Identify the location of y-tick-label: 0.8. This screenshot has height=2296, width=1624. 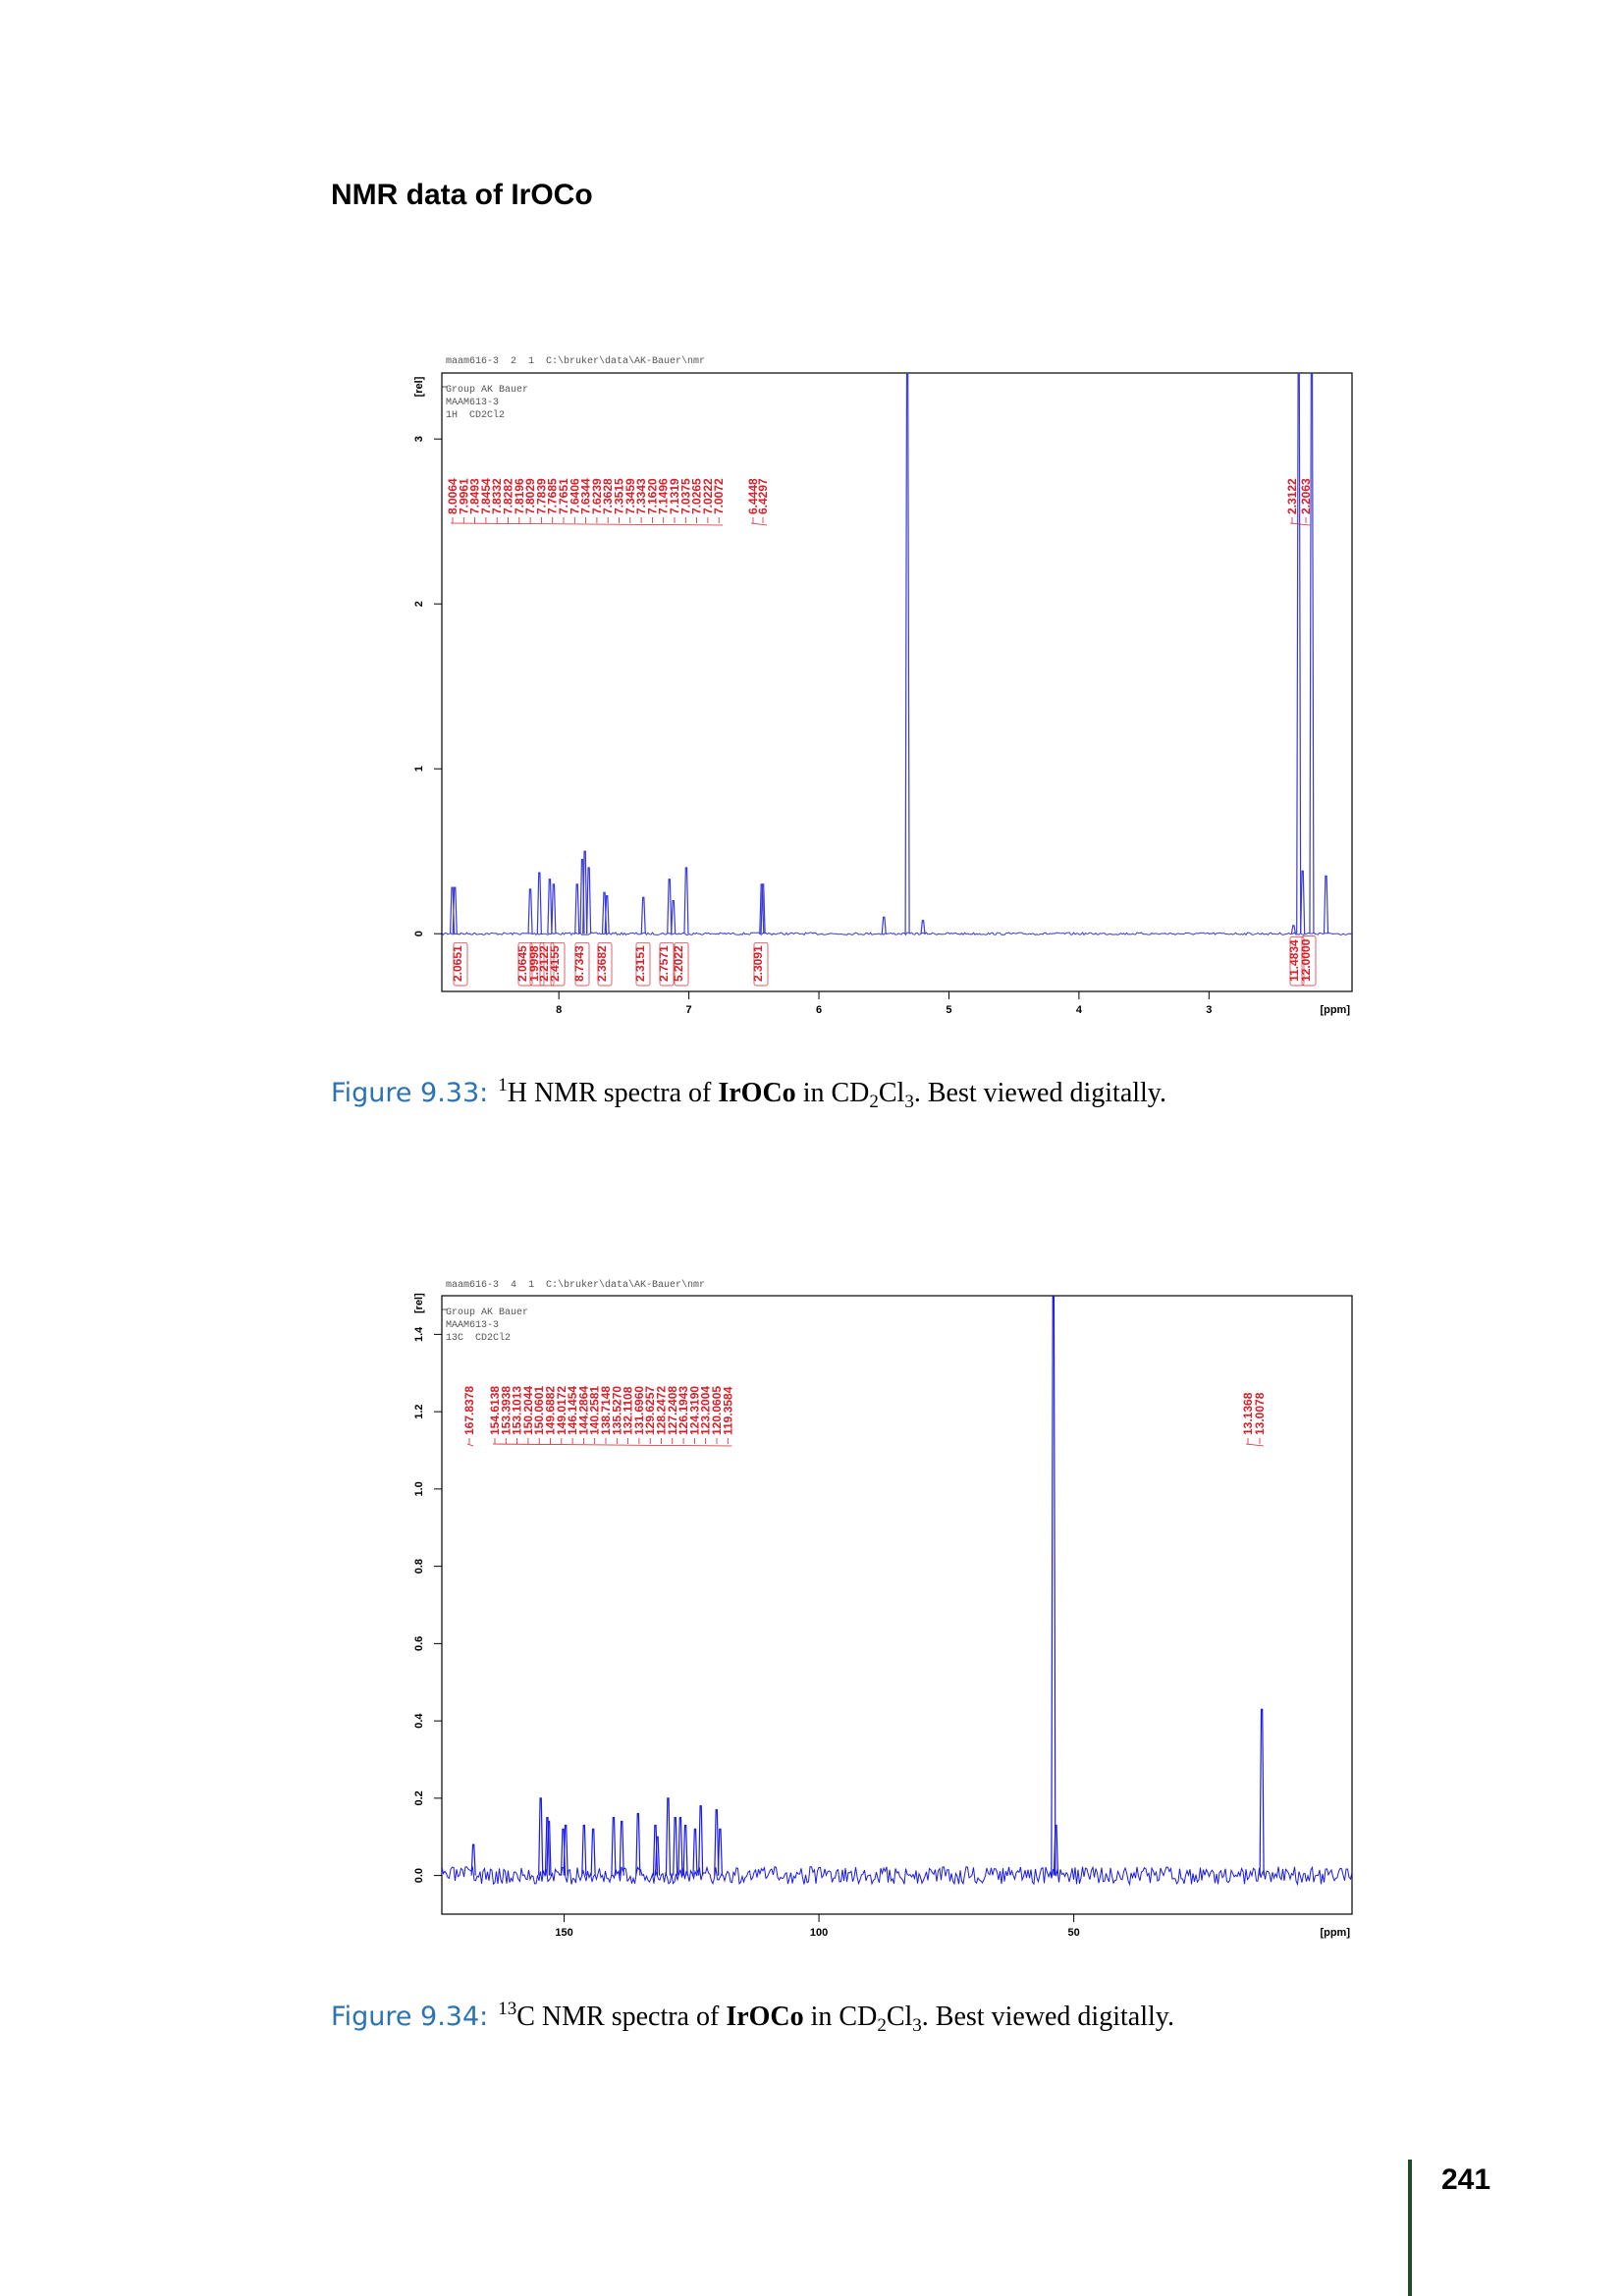
(419, 1567).